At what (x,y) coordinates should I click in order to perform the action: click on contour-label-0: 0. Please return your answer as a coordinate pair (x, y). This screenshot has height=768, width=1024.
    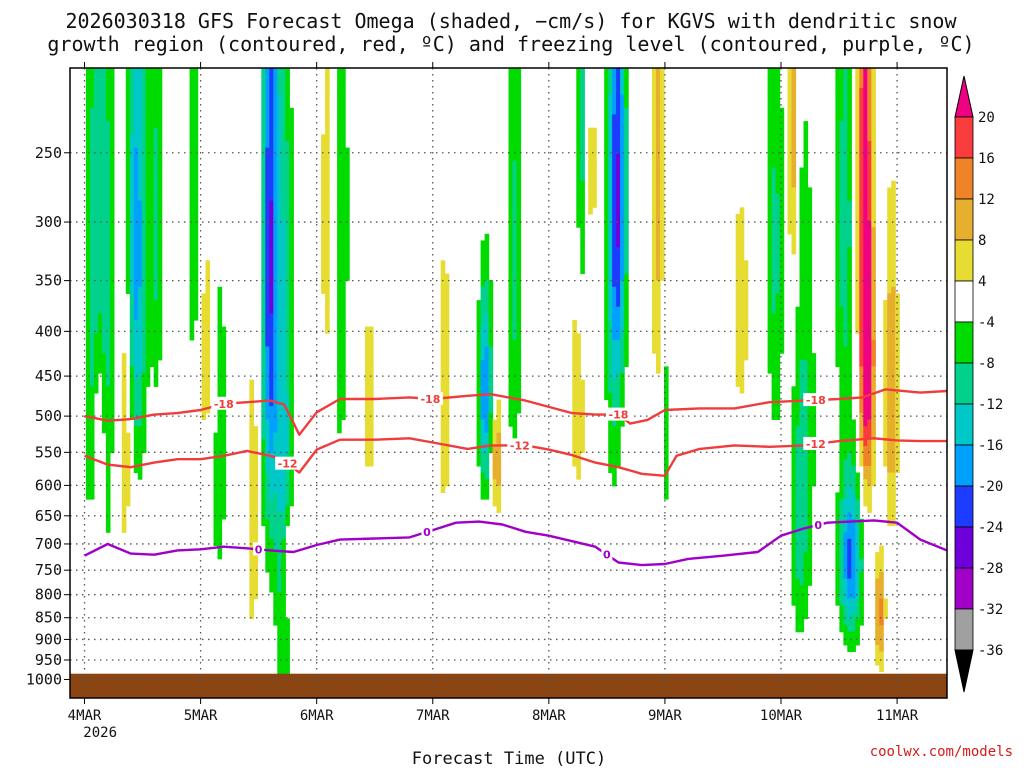
    Looking at the image, I should click on (427, 532).